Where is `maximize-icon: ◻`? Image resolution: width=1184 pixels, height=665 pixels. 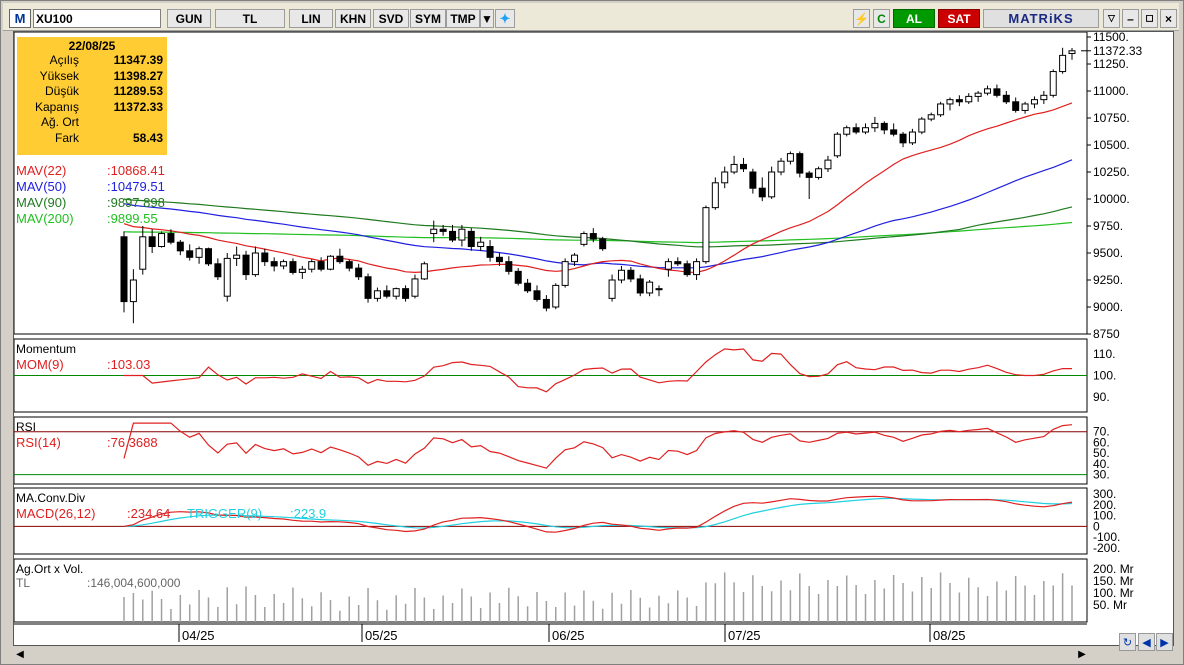 maximize-icon: ◻ is located at coordinates (1149, 18).